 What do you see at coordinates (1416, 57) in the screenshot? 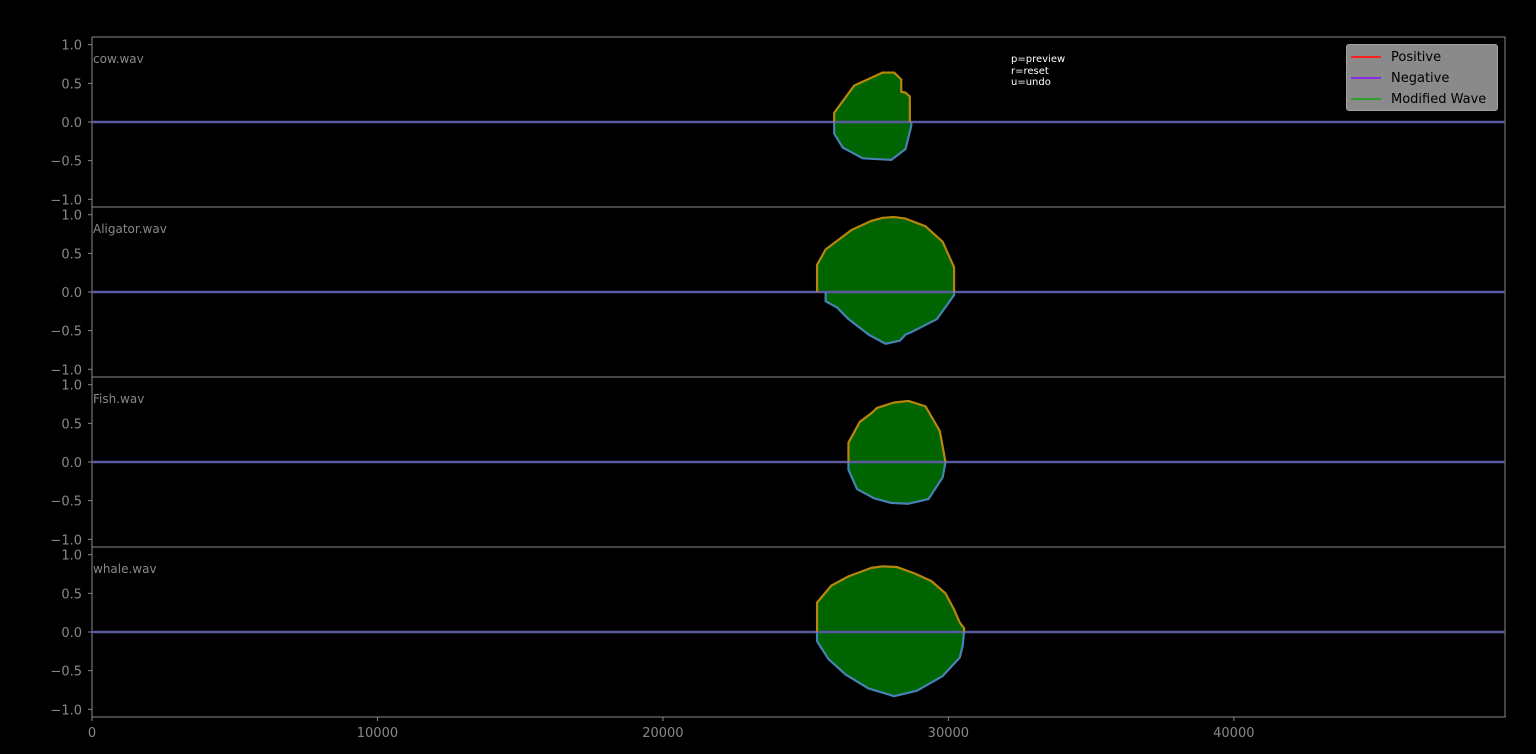
I see `legend-label-positive: Positive` at bounding box center [1416, 57].